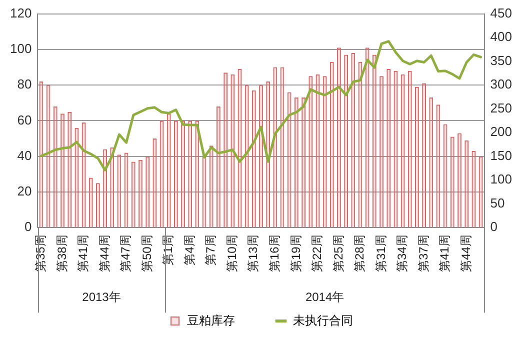 This screenshot has width=524, height=337. I want to click on y2-tick-label: 100, so click(501, 179).